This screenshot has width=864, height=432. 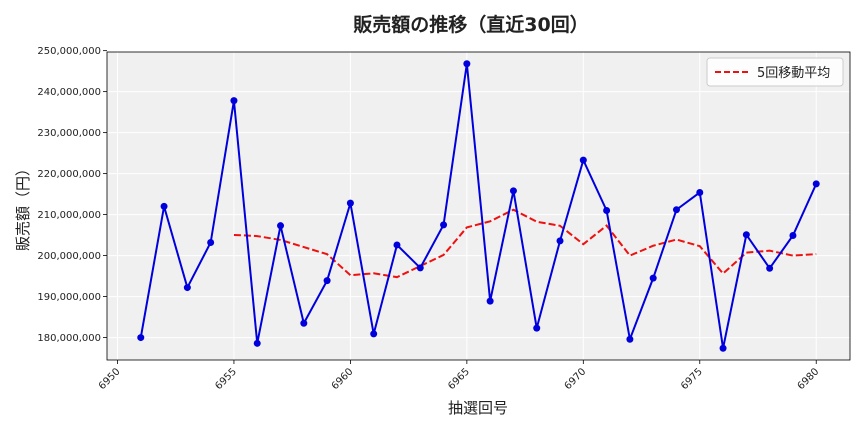 I want to click on y-tick-label: 200,000,000, so click(x=69, y=256).